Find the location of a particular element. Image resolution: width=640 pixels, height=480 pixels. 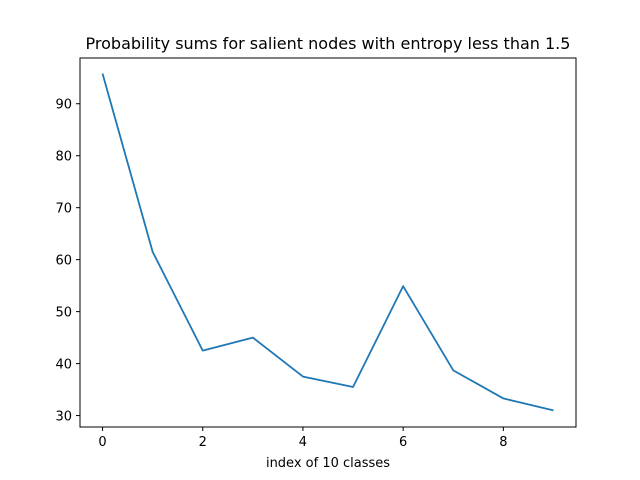

x-tick-label: 8 is located at coordinates (503, 442).